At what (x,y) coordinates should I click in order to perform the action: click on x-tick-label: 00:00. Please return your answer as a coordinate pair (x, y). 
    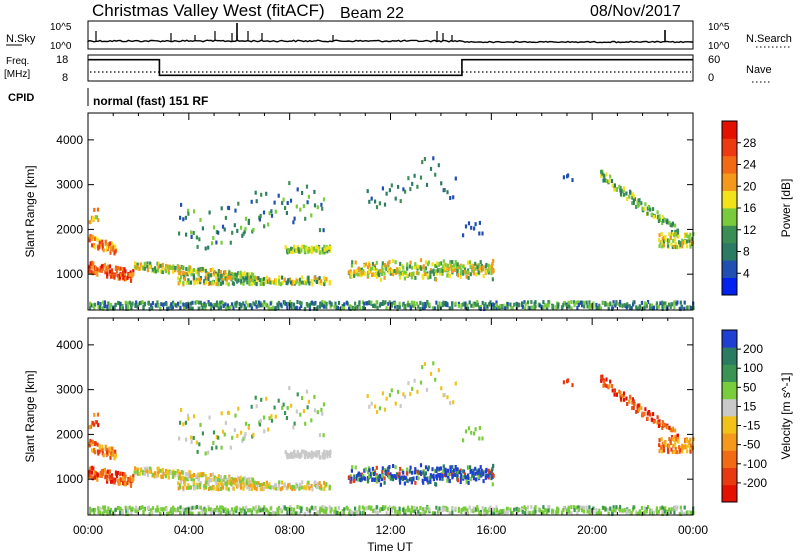
    Looking at the image, I should click on (88, 530).